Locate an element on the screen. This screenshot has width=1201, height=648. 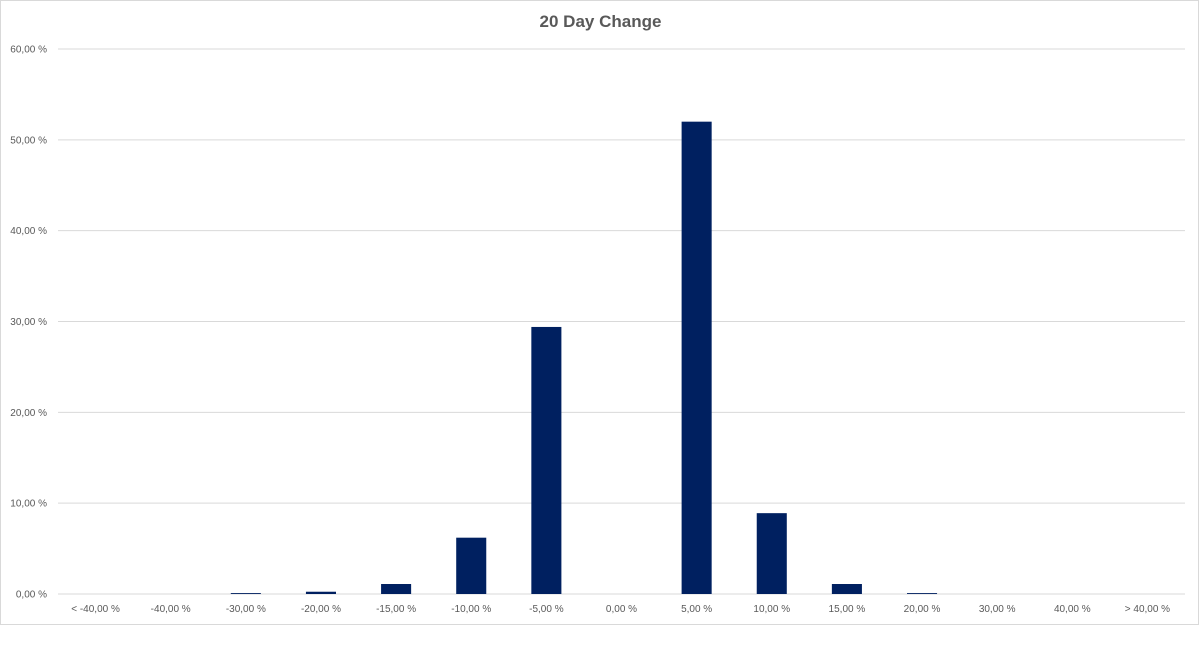
x-tick-label: 30,00 % is located at coordinates (997, 609).